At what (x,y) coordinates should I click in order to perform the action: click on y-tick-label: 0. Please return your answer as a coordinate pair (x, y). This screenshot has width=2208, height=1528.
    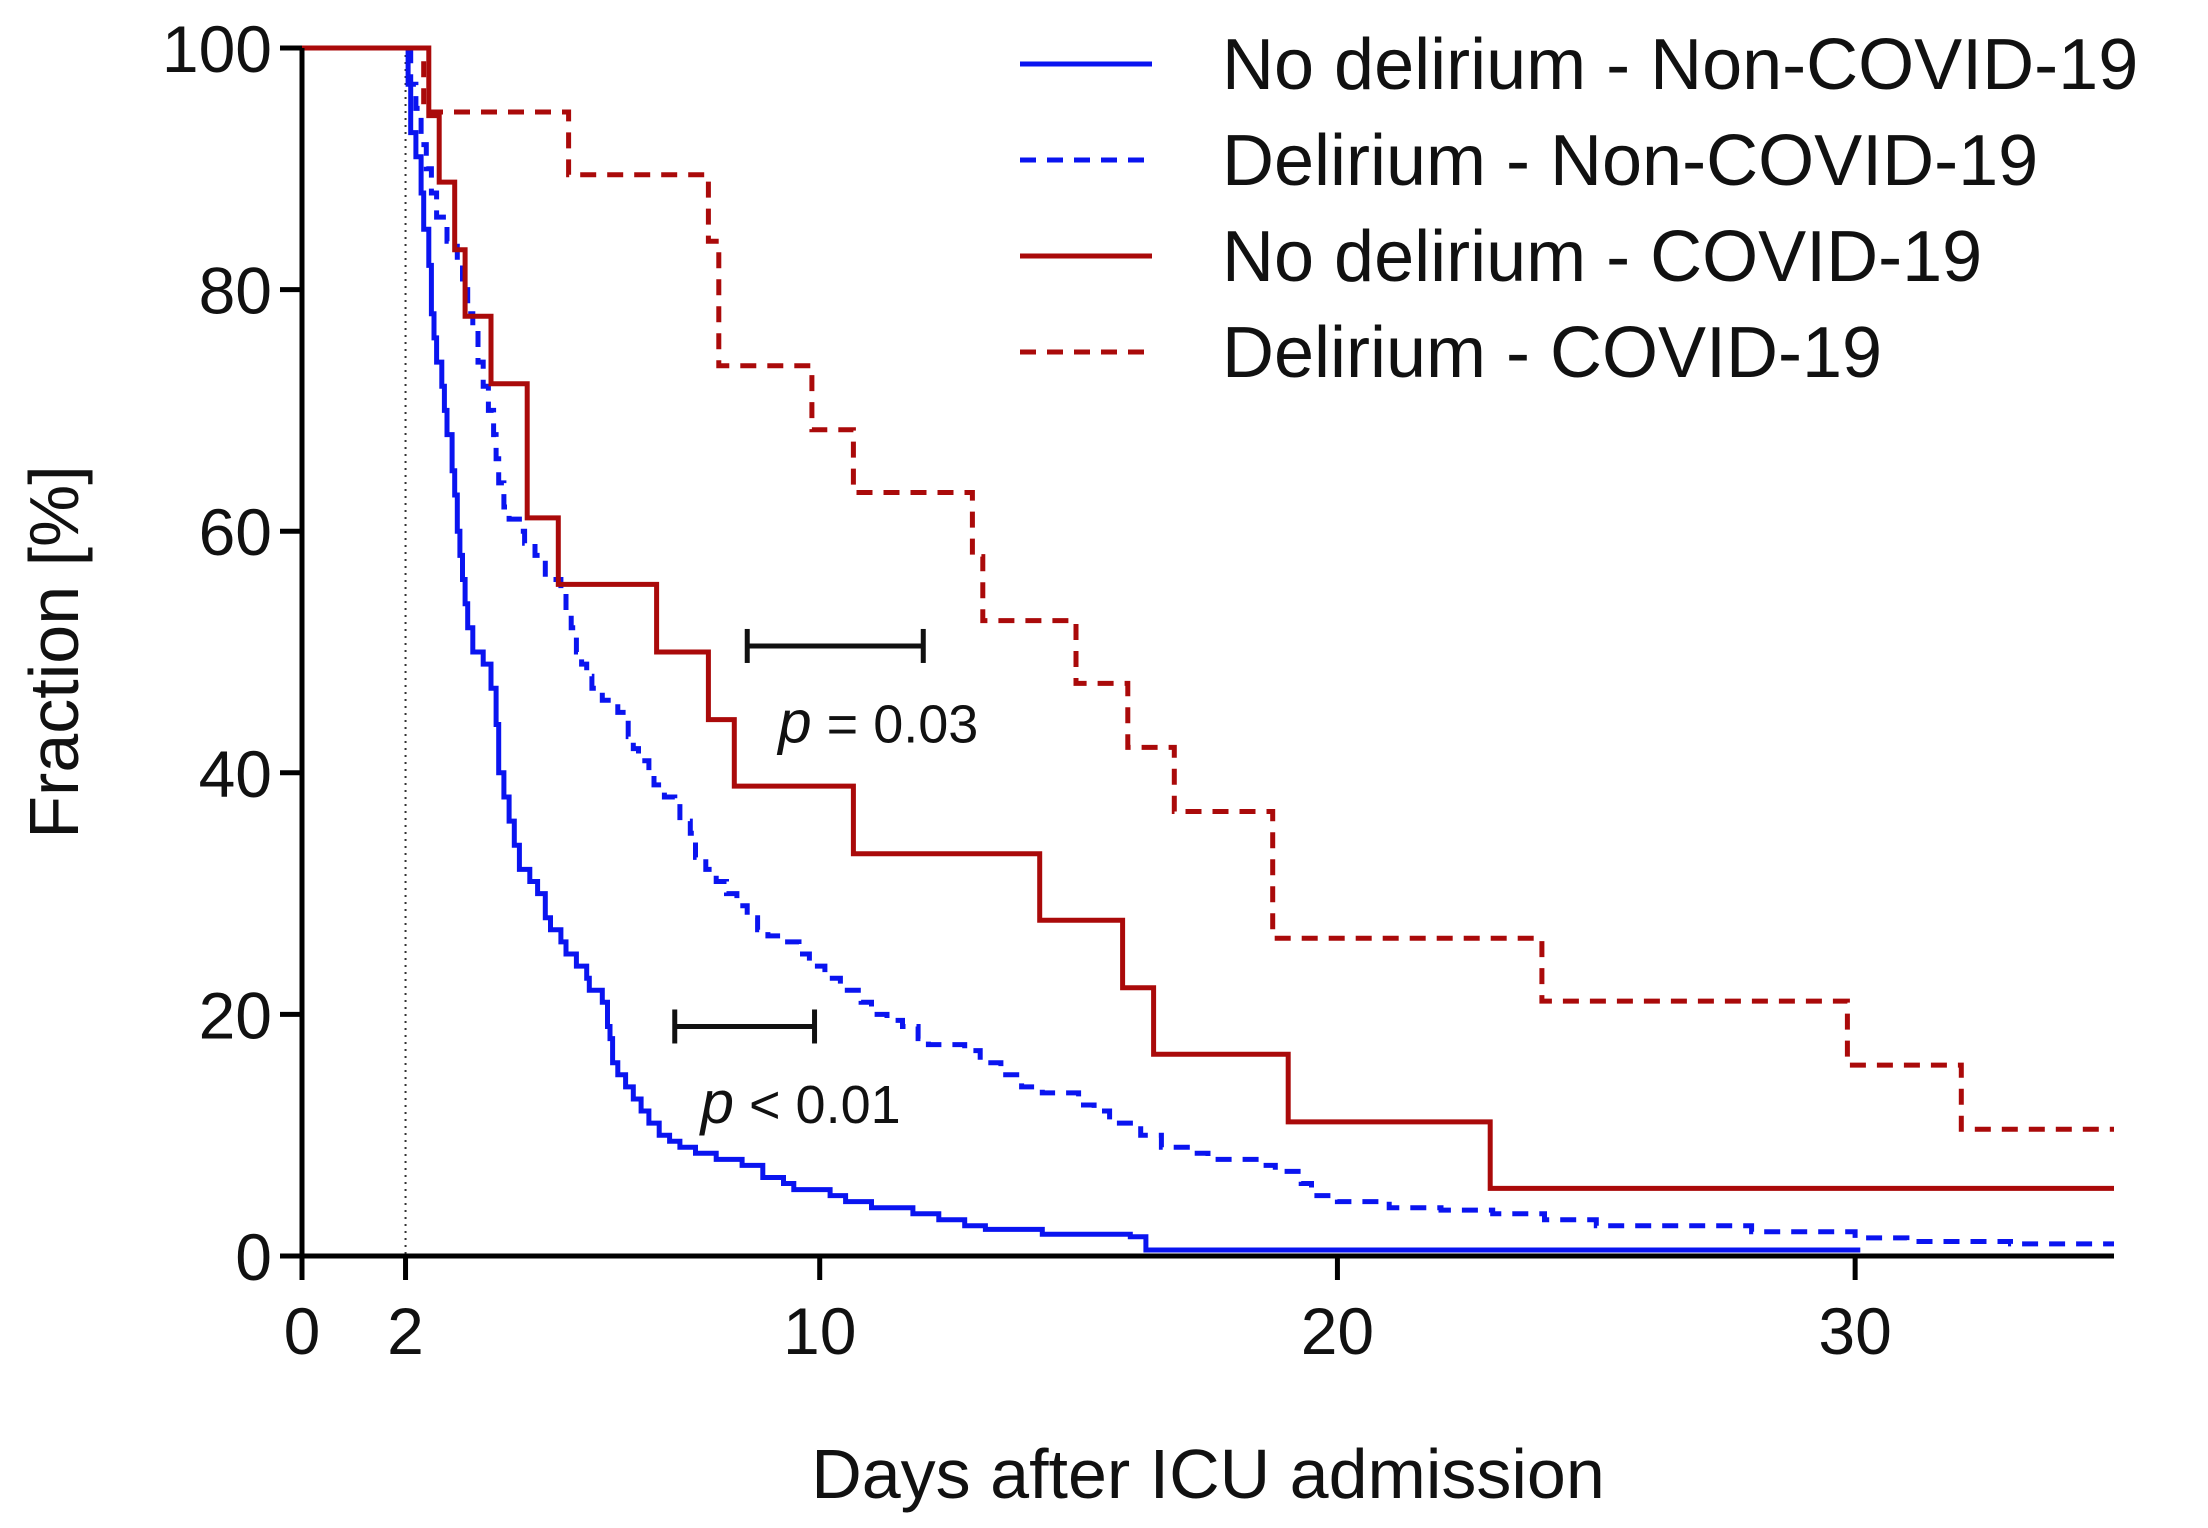
    Looking at the image, I should click on (253, 1257).